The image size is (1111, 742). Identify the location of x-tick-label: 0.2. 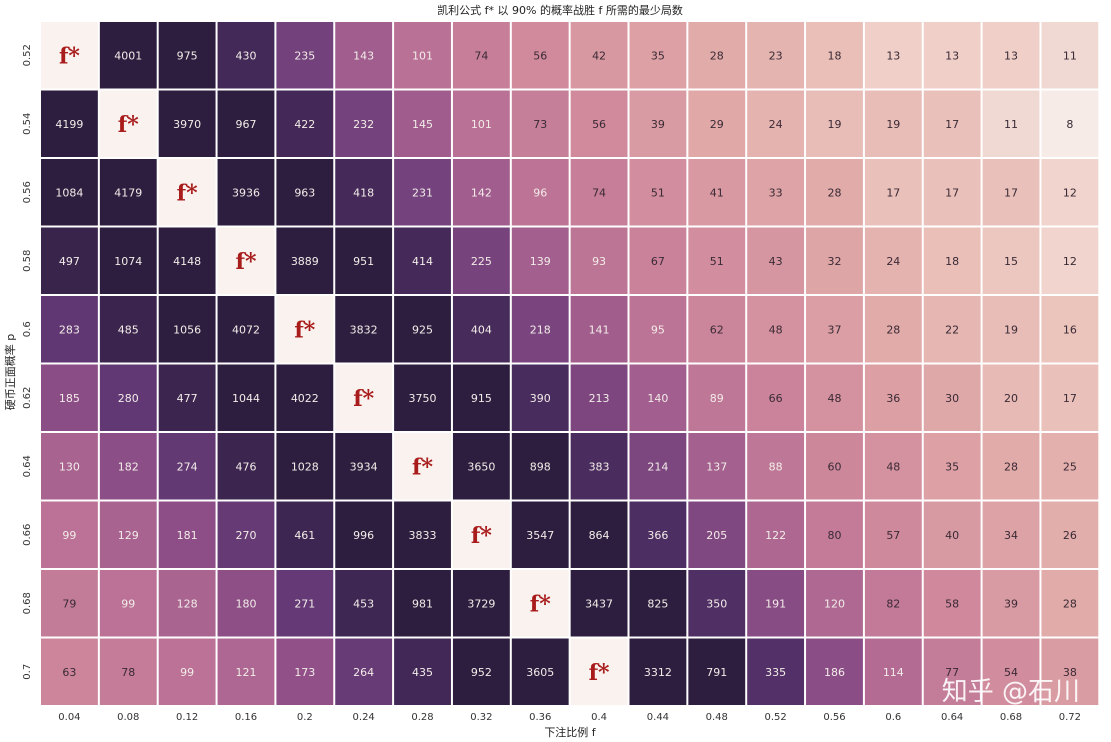
(305, 717).